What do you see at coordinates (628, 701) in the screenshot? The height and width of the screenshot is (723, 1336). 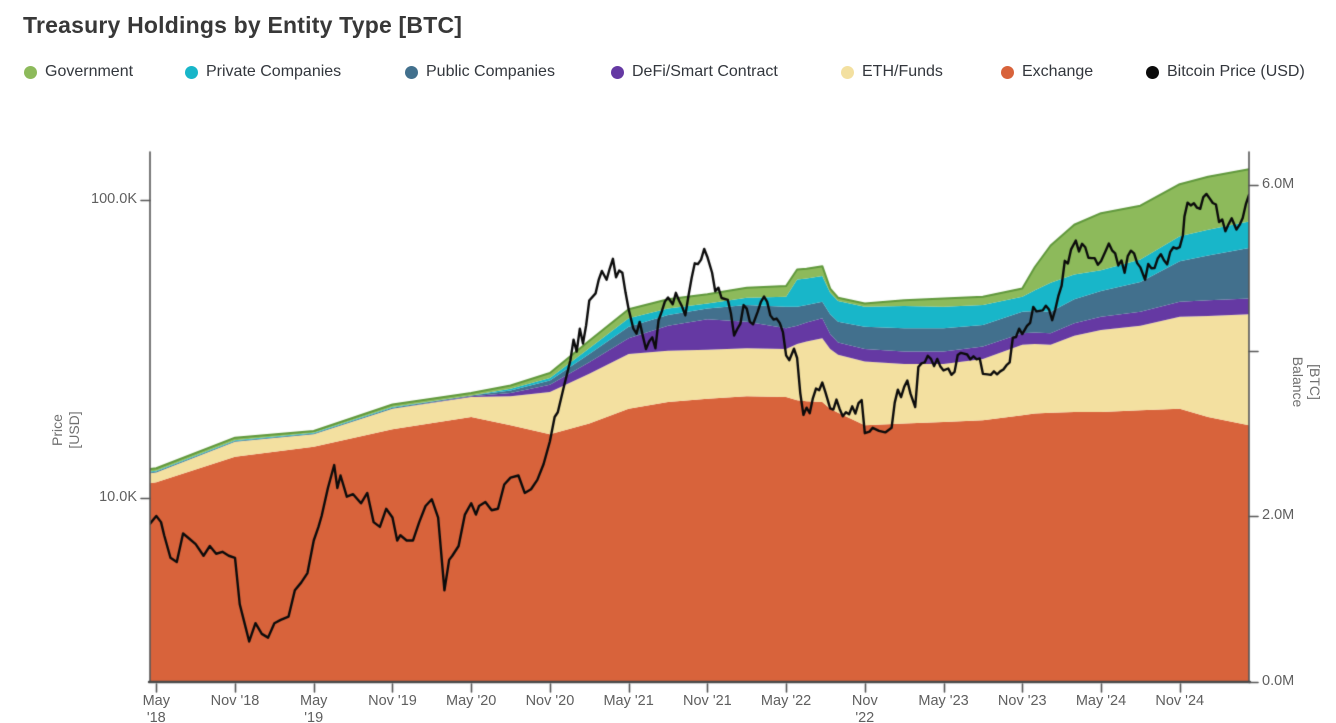 I see `x-tick-label: May '21` at bounding box center [628, 701].